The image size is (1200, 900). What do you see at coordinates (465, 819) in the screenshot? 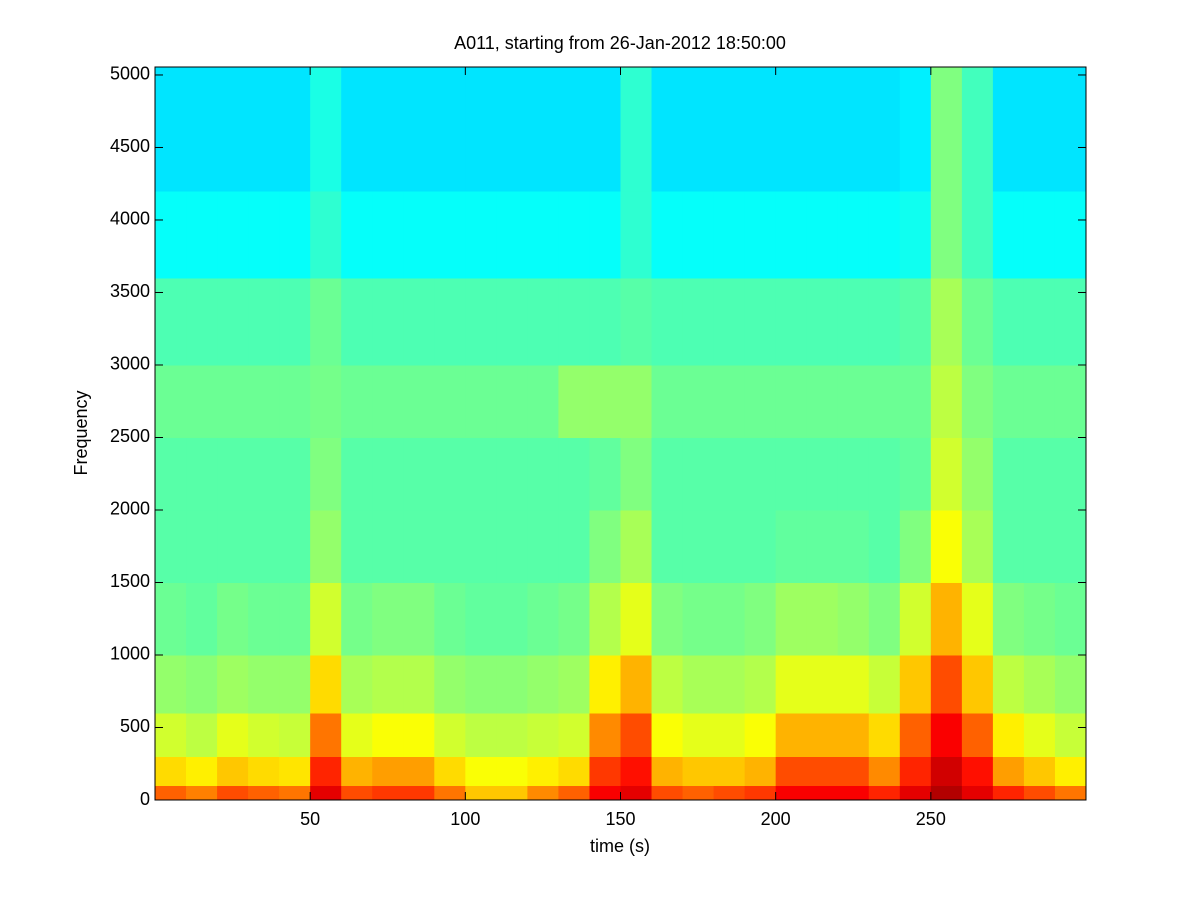
I see `x-tick-label: 100` at bounding box center [465, 819].